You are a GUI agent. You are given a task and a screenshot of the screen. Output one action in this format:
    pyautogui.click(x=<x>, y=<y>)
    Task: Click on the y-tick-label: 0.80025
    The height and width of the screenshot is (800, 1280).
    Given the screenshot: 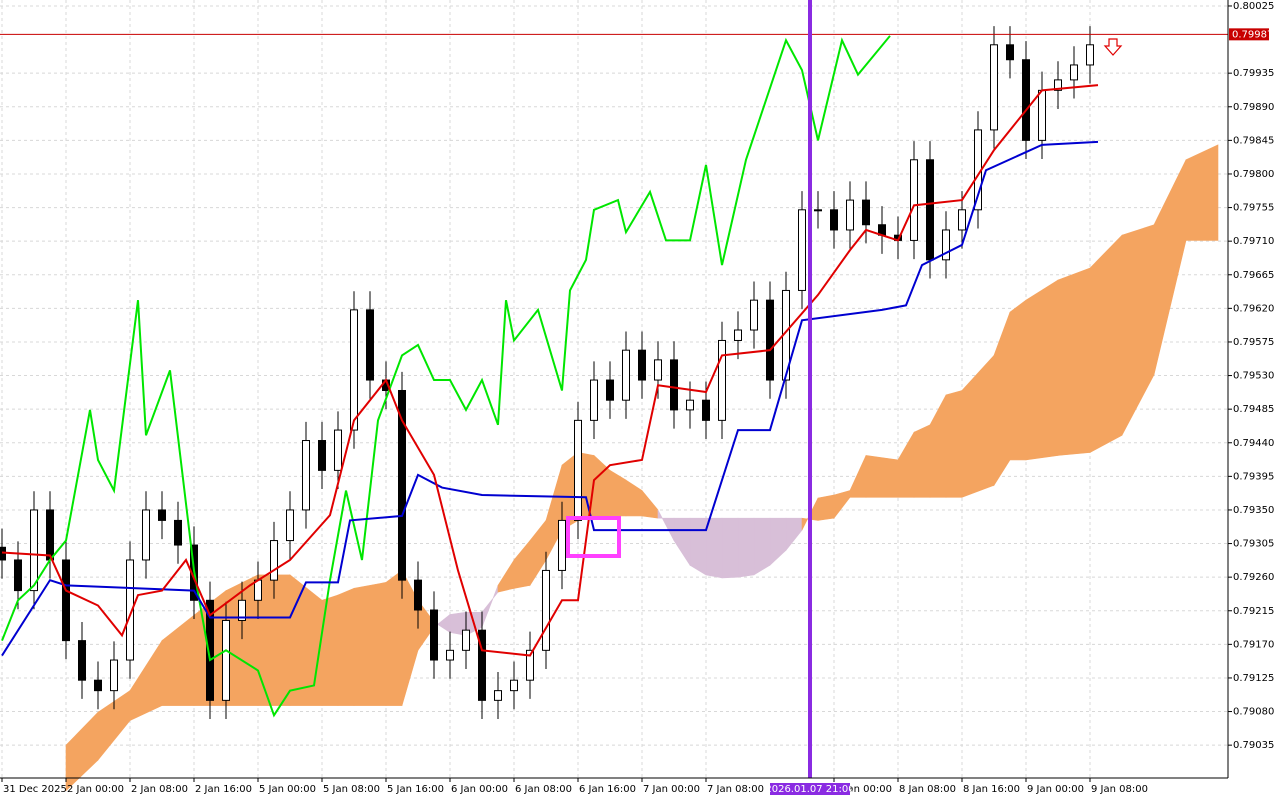 What is the action you would take?
    pyautogui.click(x=1253, y=6)
    